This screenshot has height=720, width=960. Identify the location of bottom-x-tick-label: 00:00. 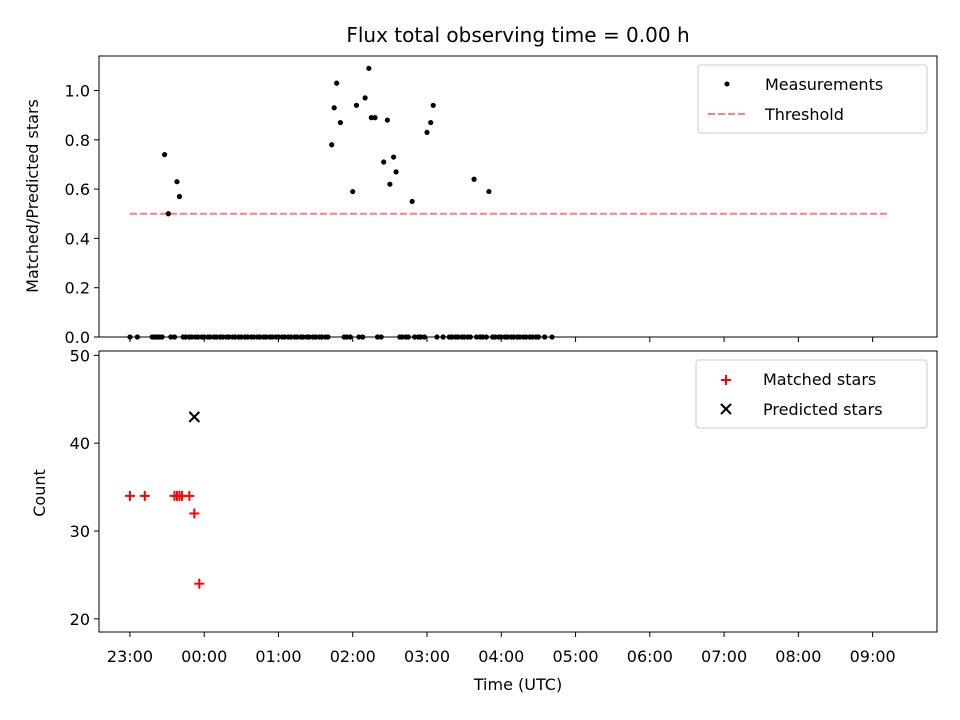
(204, 656).